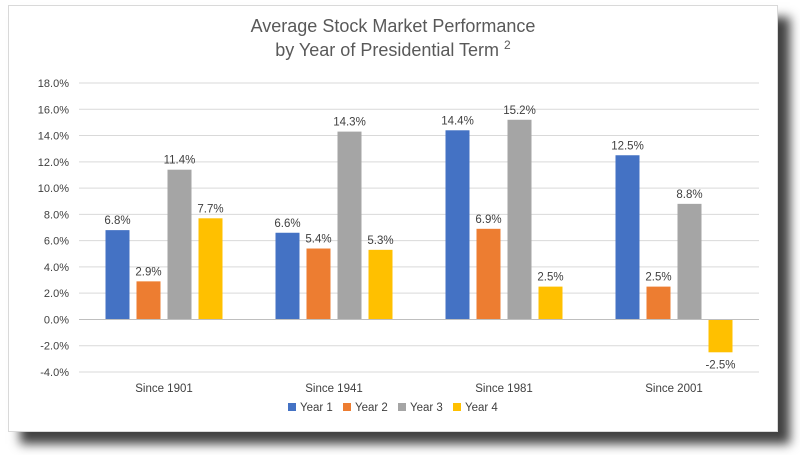 The image size is (800, 455). What do you see at coordinates (393, 408) in the screenshot?
I see `legend: Year 1 Year 2 Year 3 Year 4` at bounding box center [393, 408].